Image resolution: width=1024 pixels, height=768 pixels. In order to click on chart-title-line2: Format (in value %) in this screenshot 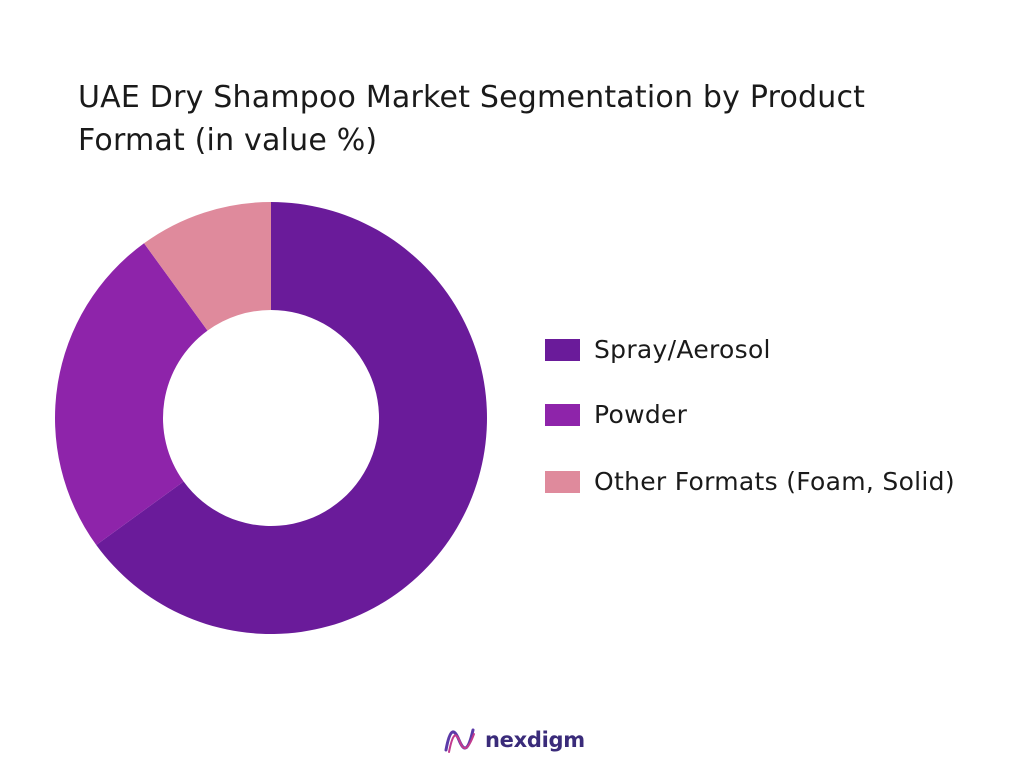, I will do `click(228, 140)`.